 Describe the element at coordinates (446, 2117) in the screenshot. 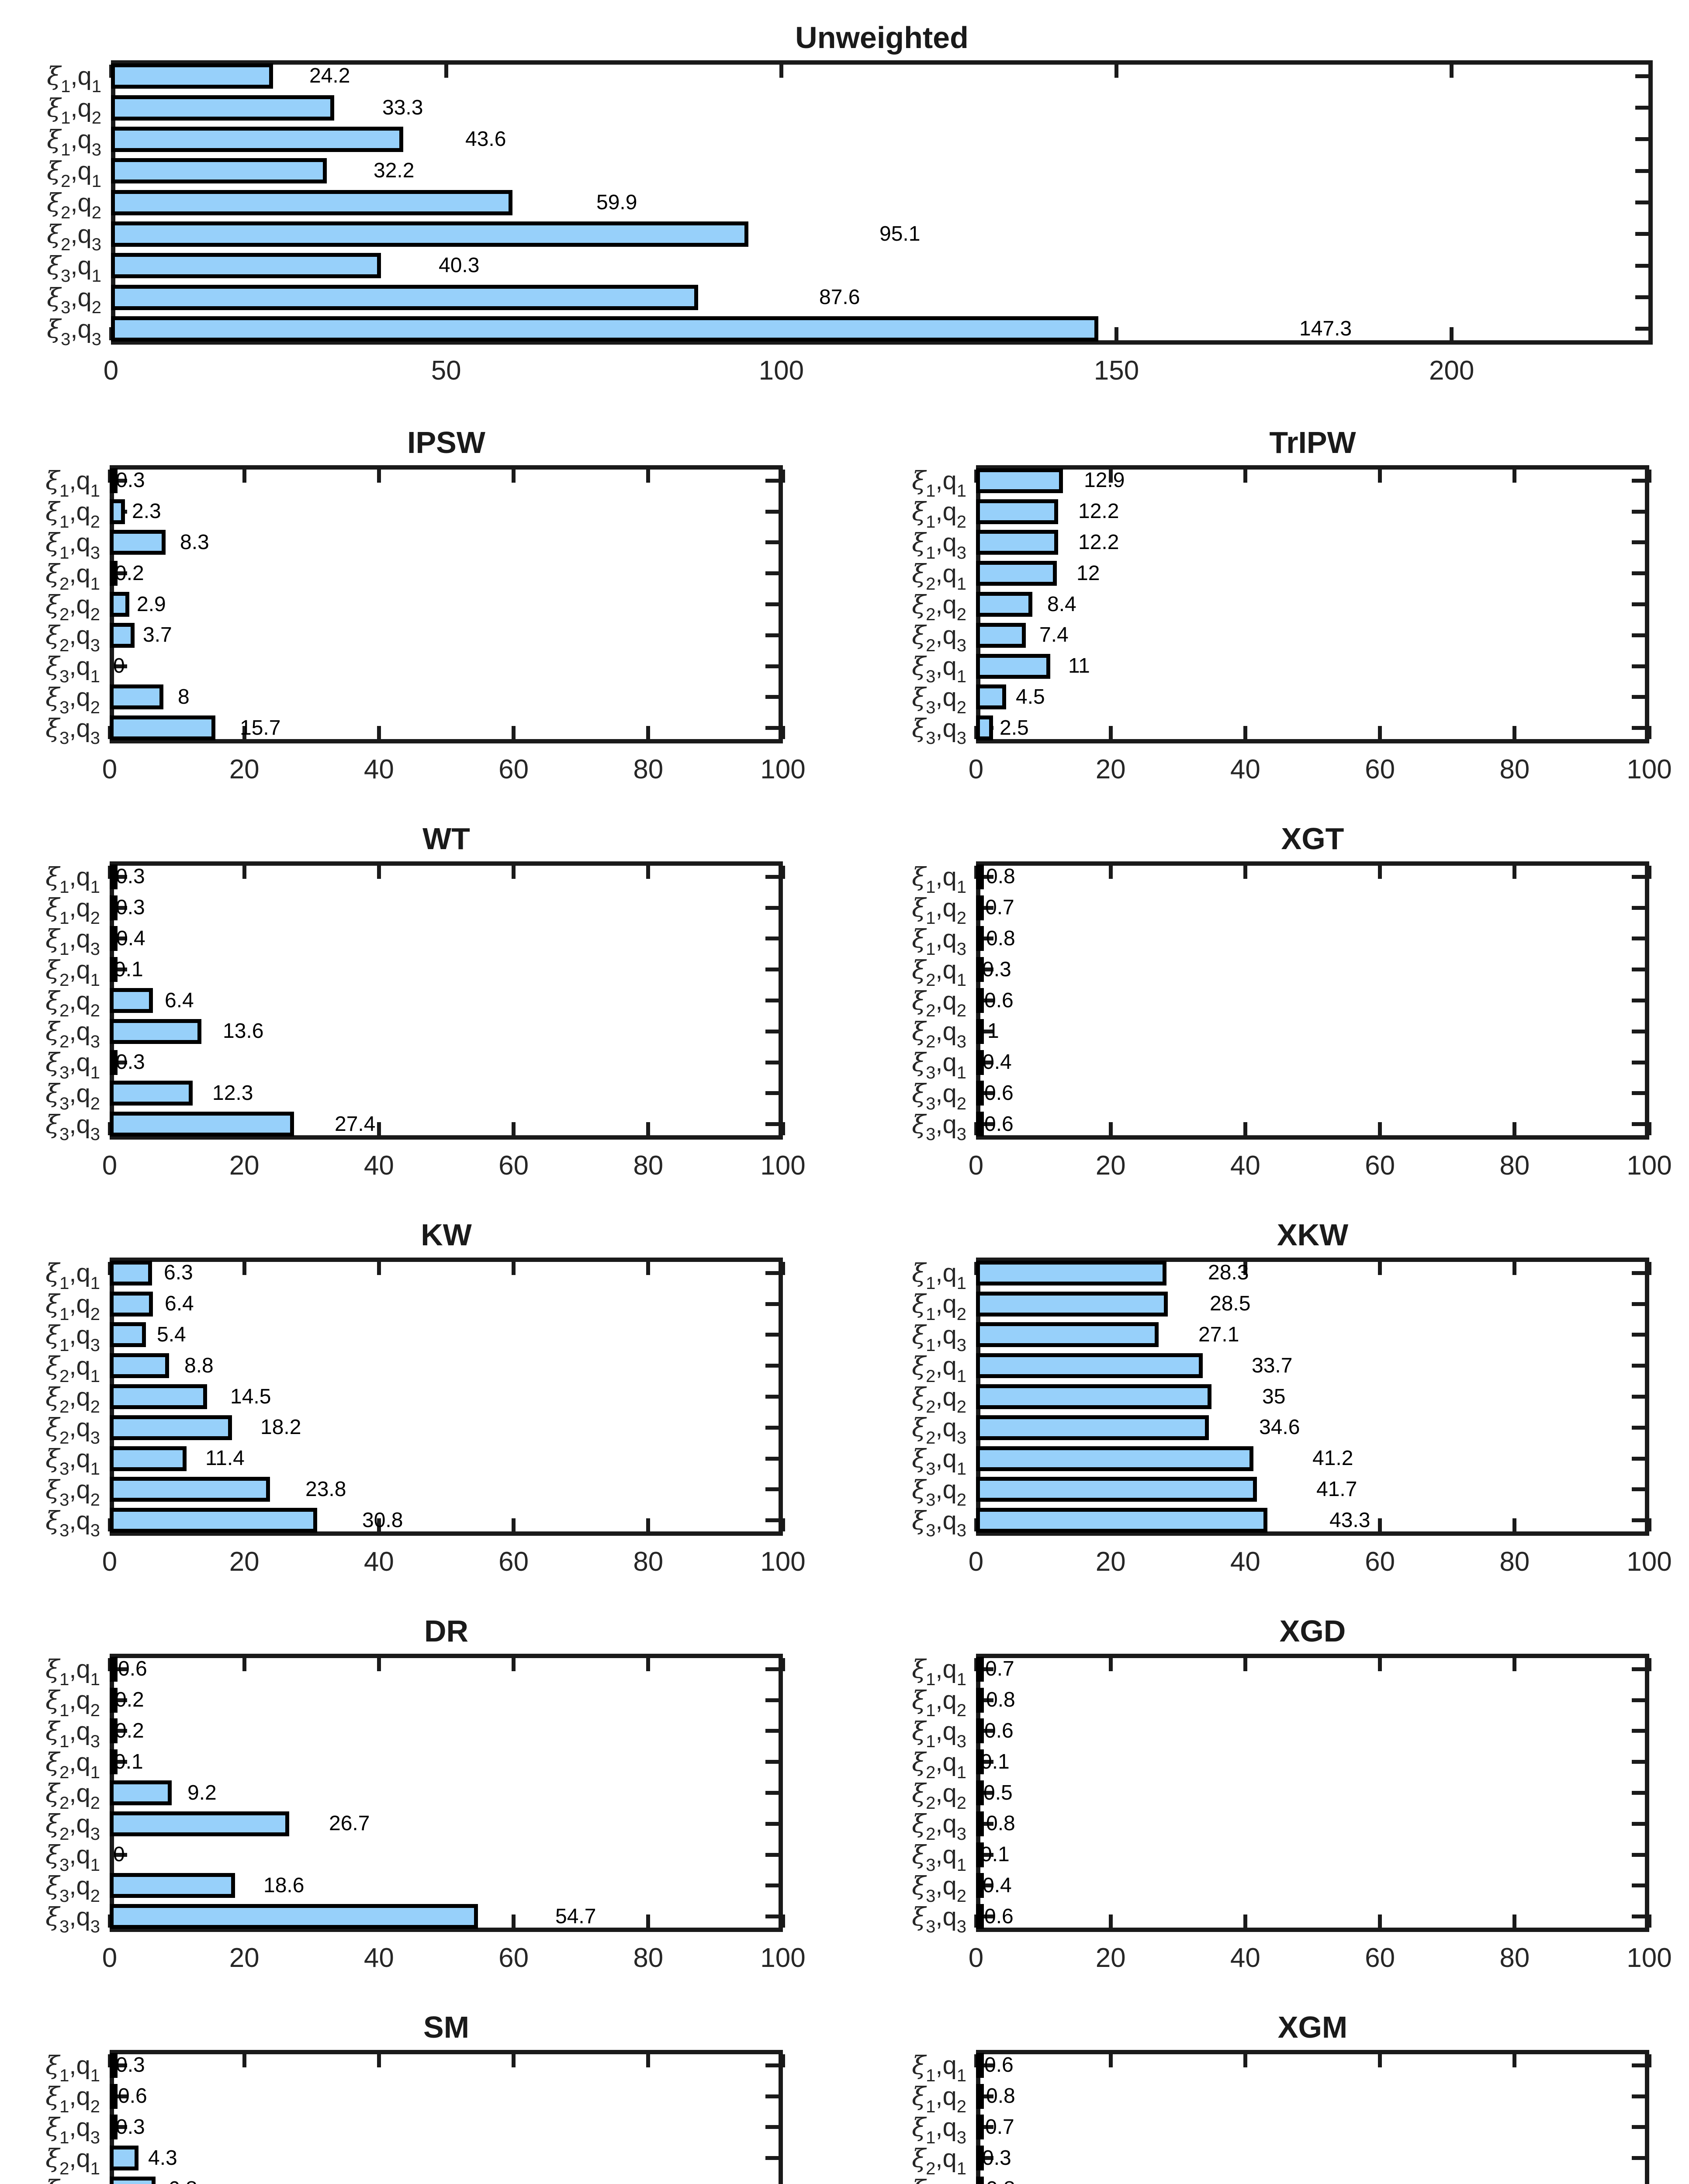

I see `plot-area` at that location.